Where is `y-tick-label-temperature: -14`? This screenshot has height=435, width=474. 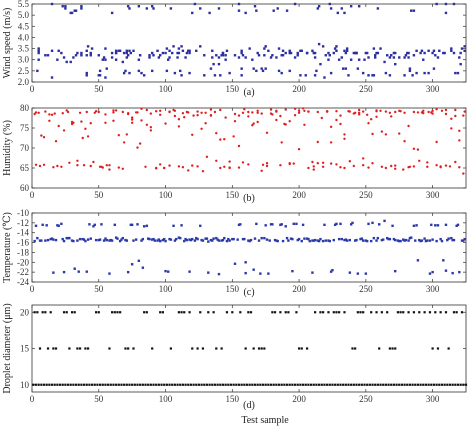 y-tick-label-temperature: -14 is located at coordinates (23, 233).